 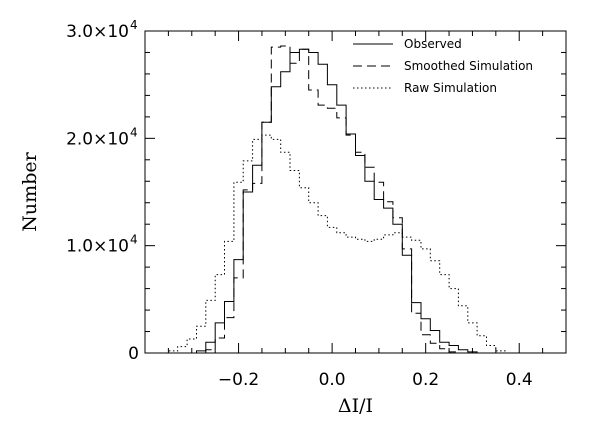 What do you see at coordinates (97, 247) in the screenshot?
I see `y-tick-label: 1.0×10` at bounding box center [97, 247].